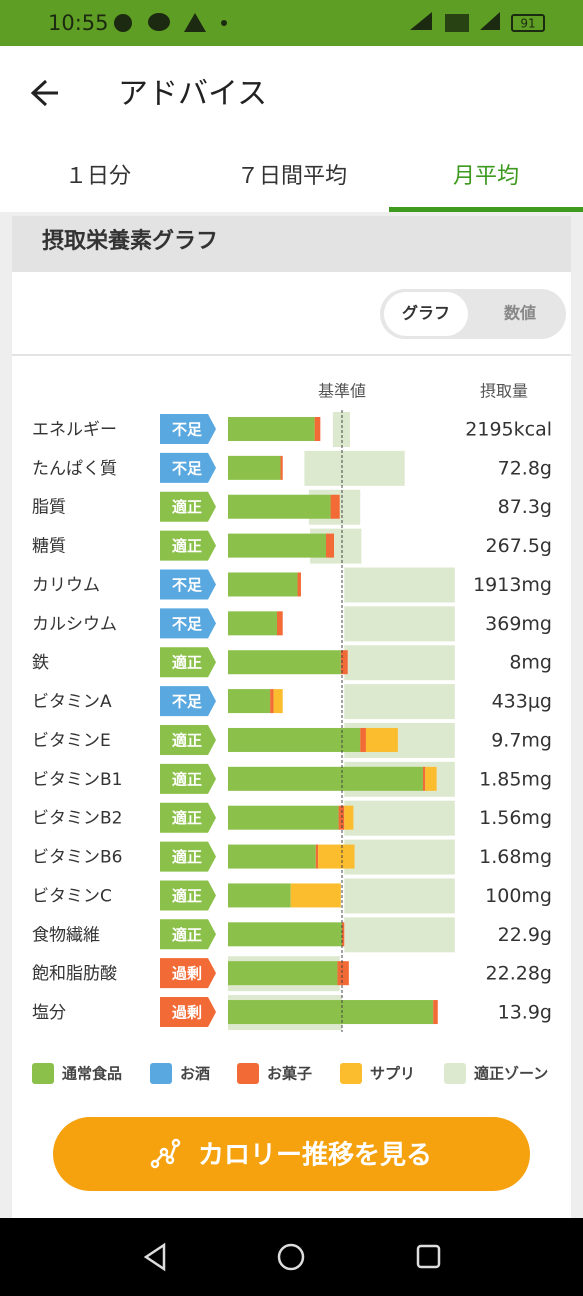  I want to click on intake-value: 22.9g, so click(525, 935).